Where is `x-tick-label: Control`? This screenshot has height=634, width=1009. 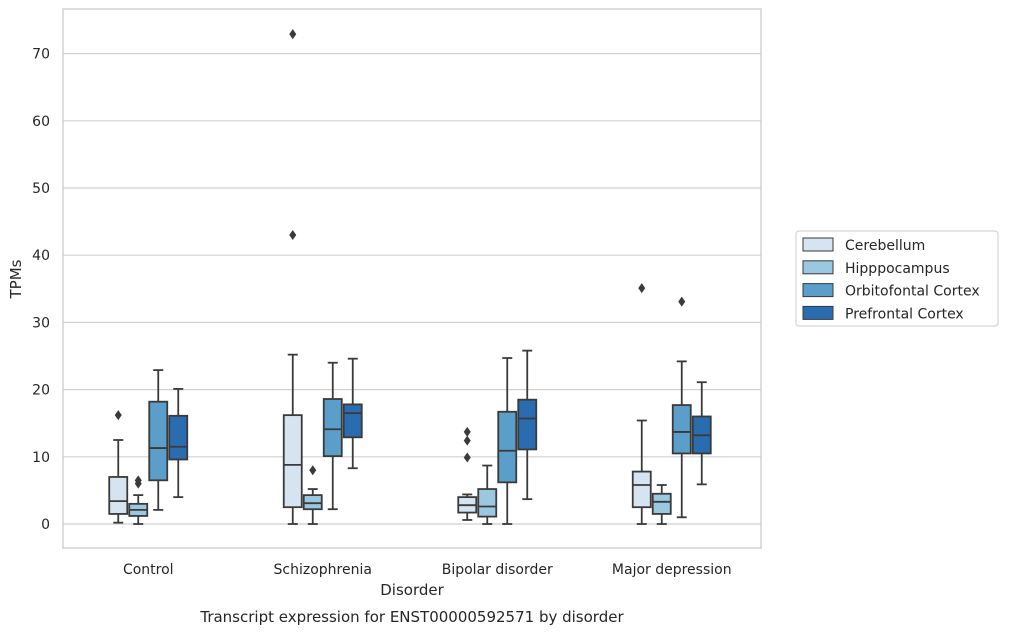 x-tick-label: Control is located at coordinates (148, 570).